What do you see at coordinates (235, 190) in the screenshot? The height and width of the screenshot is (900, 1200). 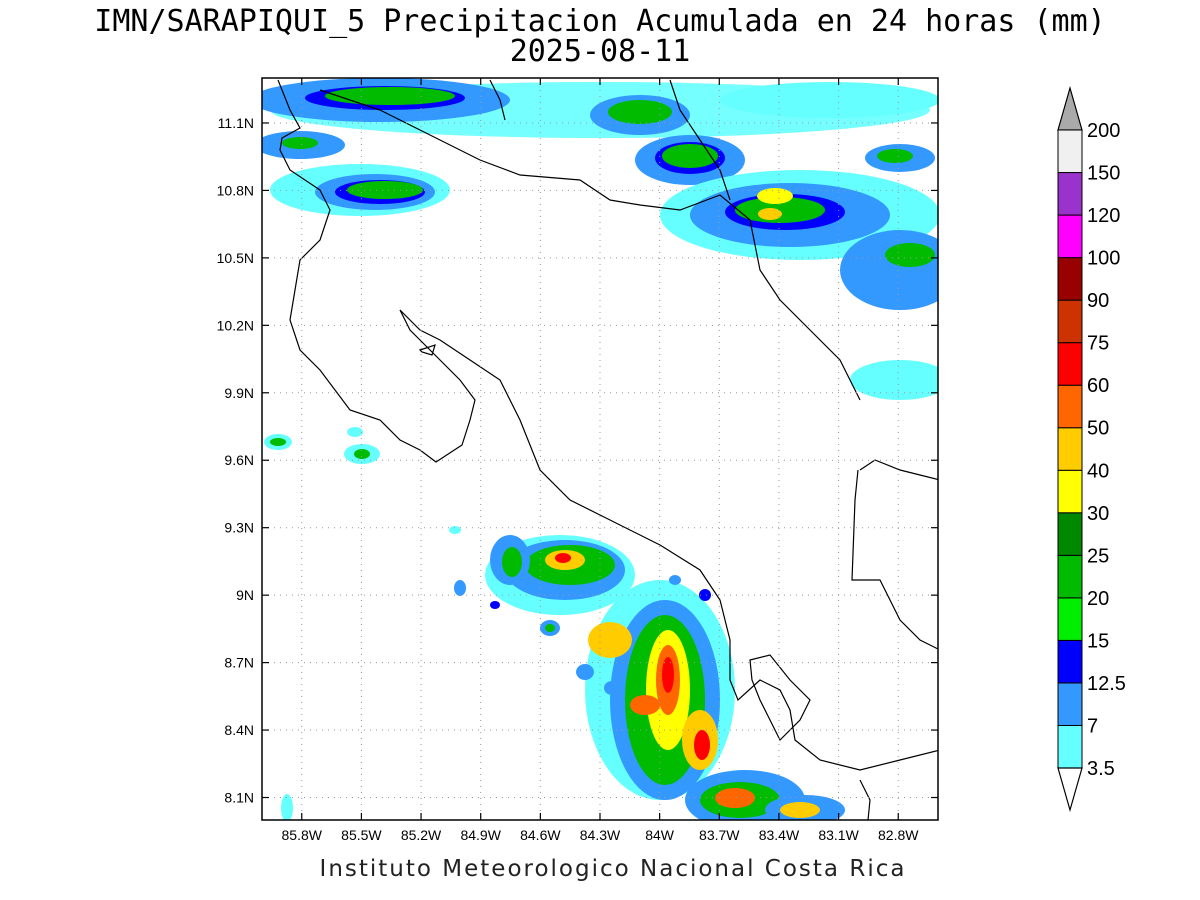 I see `lat-tick-label: 10.8N` at bounding box center [235, 190].